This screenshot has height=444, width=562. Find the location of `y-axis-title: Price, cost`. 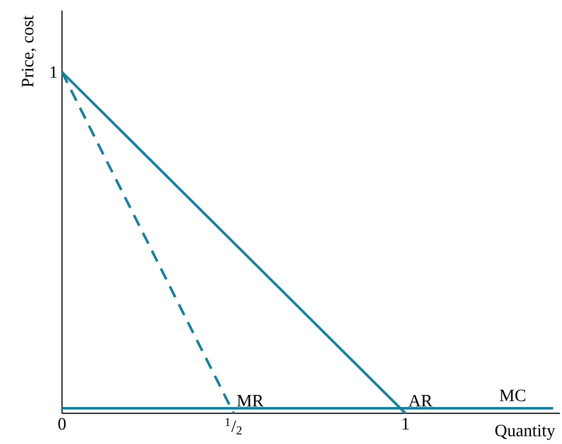

y-axis-title: Price, cost is located at coordinates (29, 51).